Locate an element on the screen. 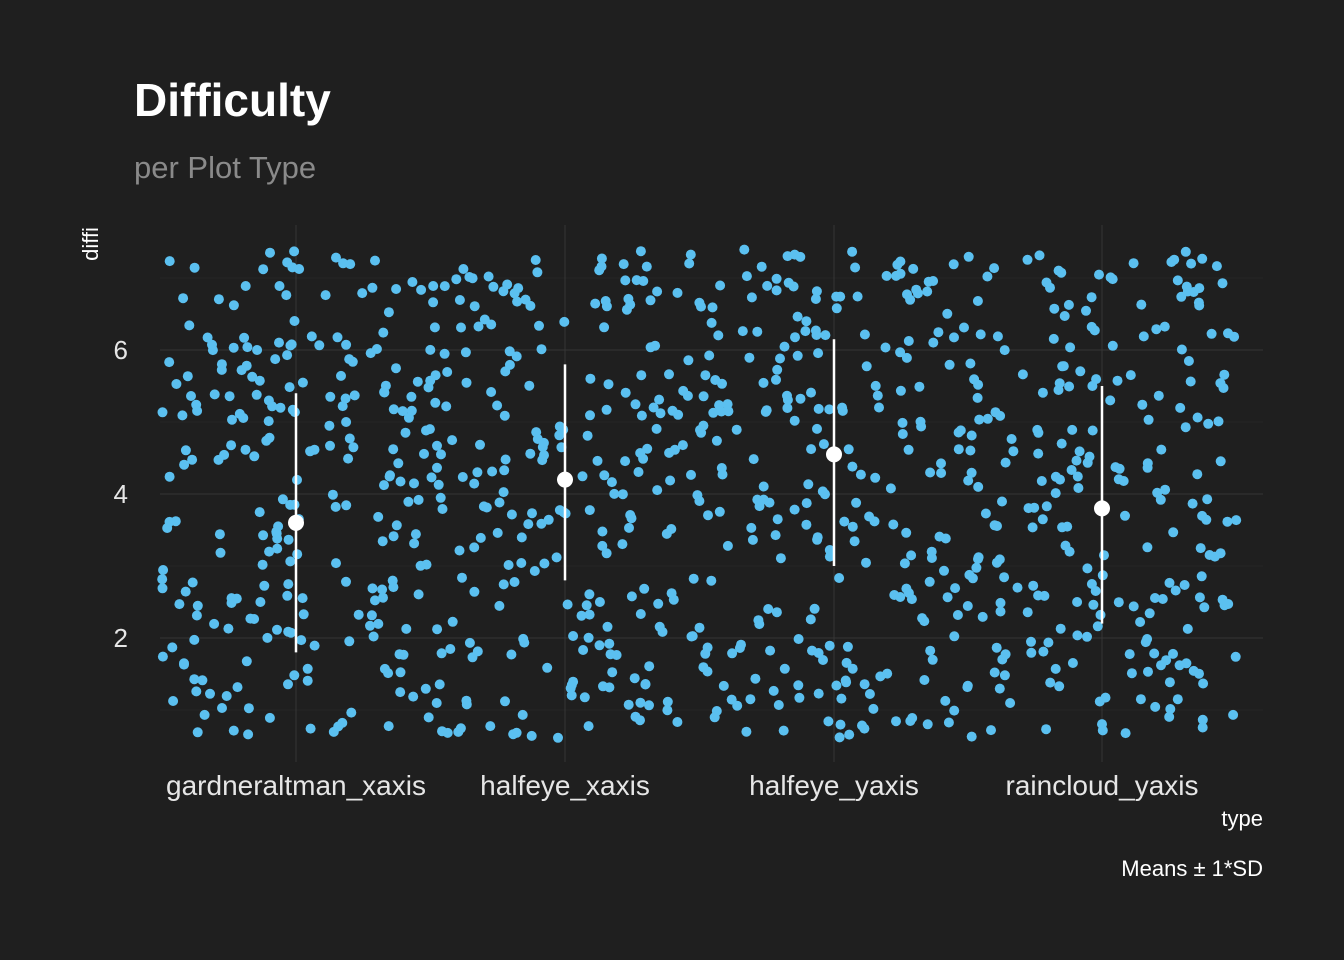  y-axis-ticks: 2 4 6 is located at coordinates (121, 494).